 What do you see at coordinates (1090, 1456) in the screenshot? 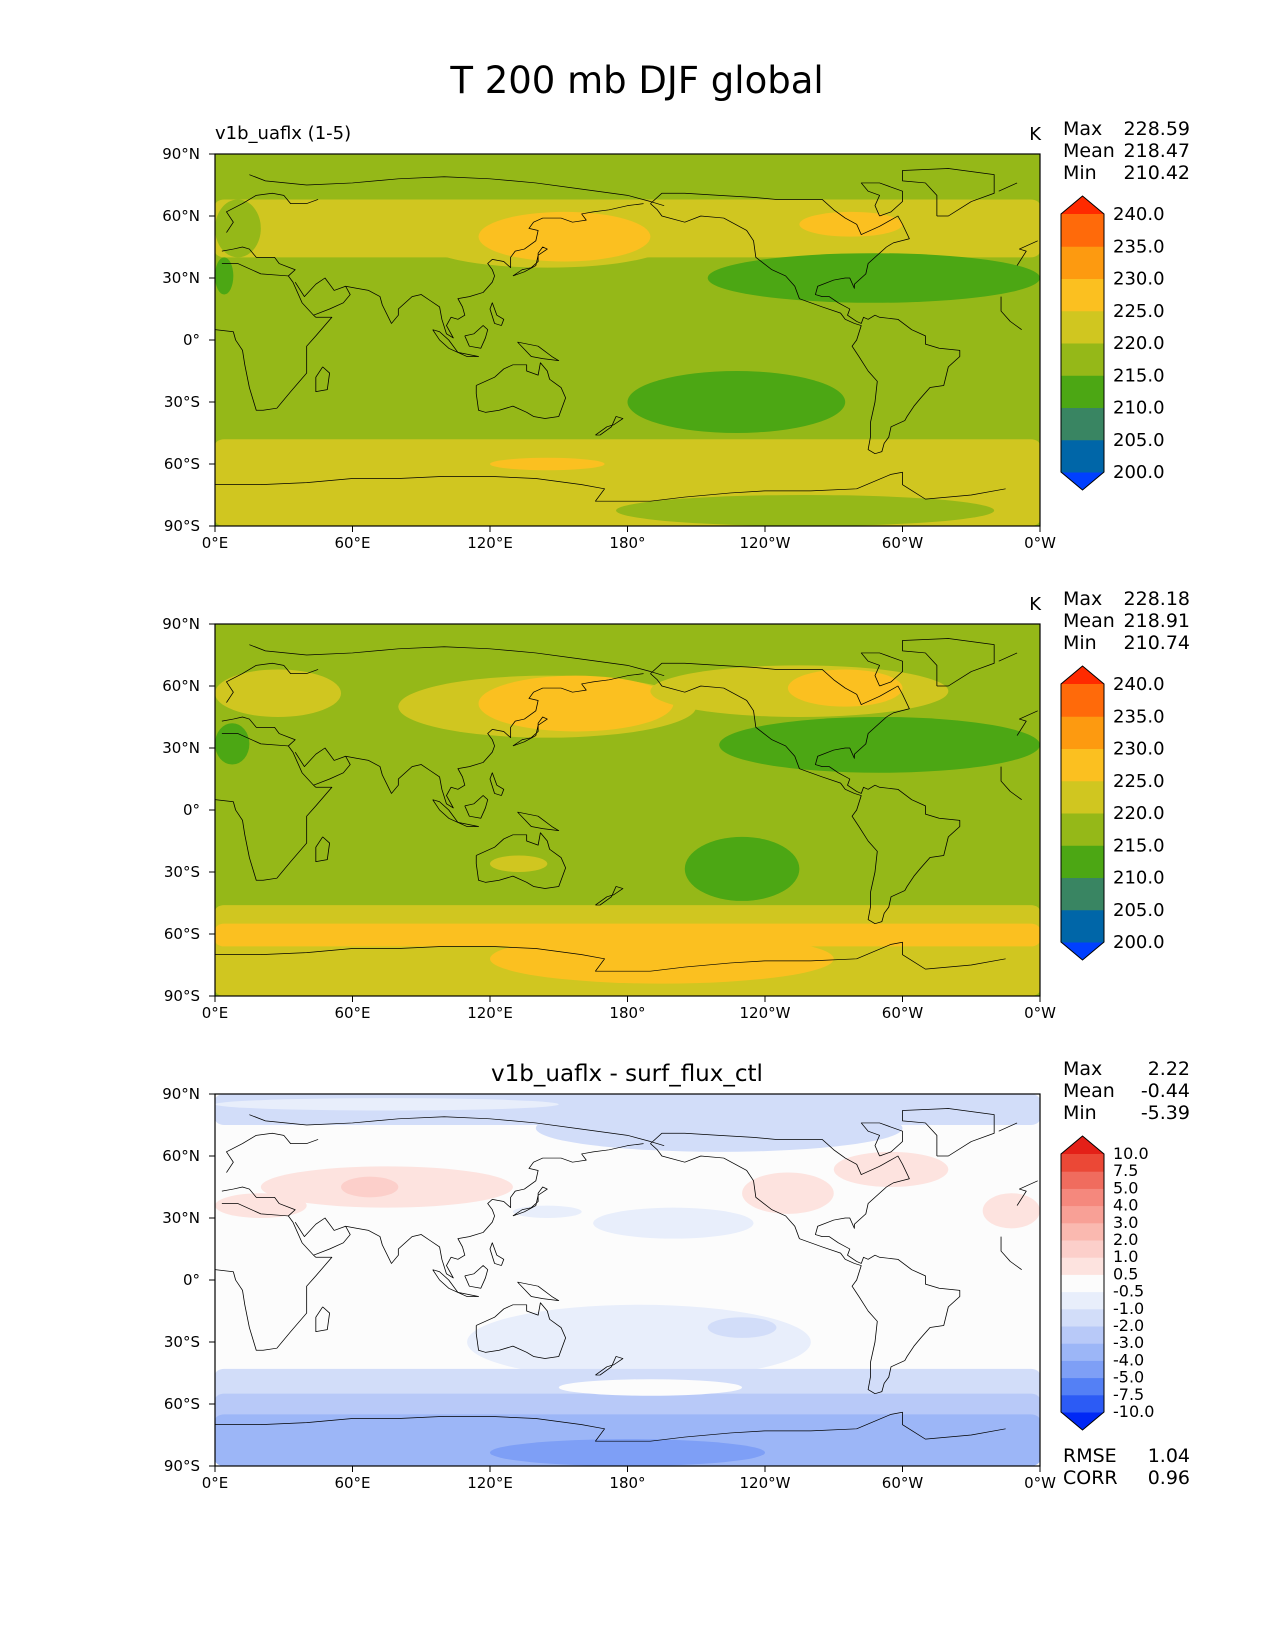
I see `rmse-label: RMSE` at bounding box center [1090, 1456].